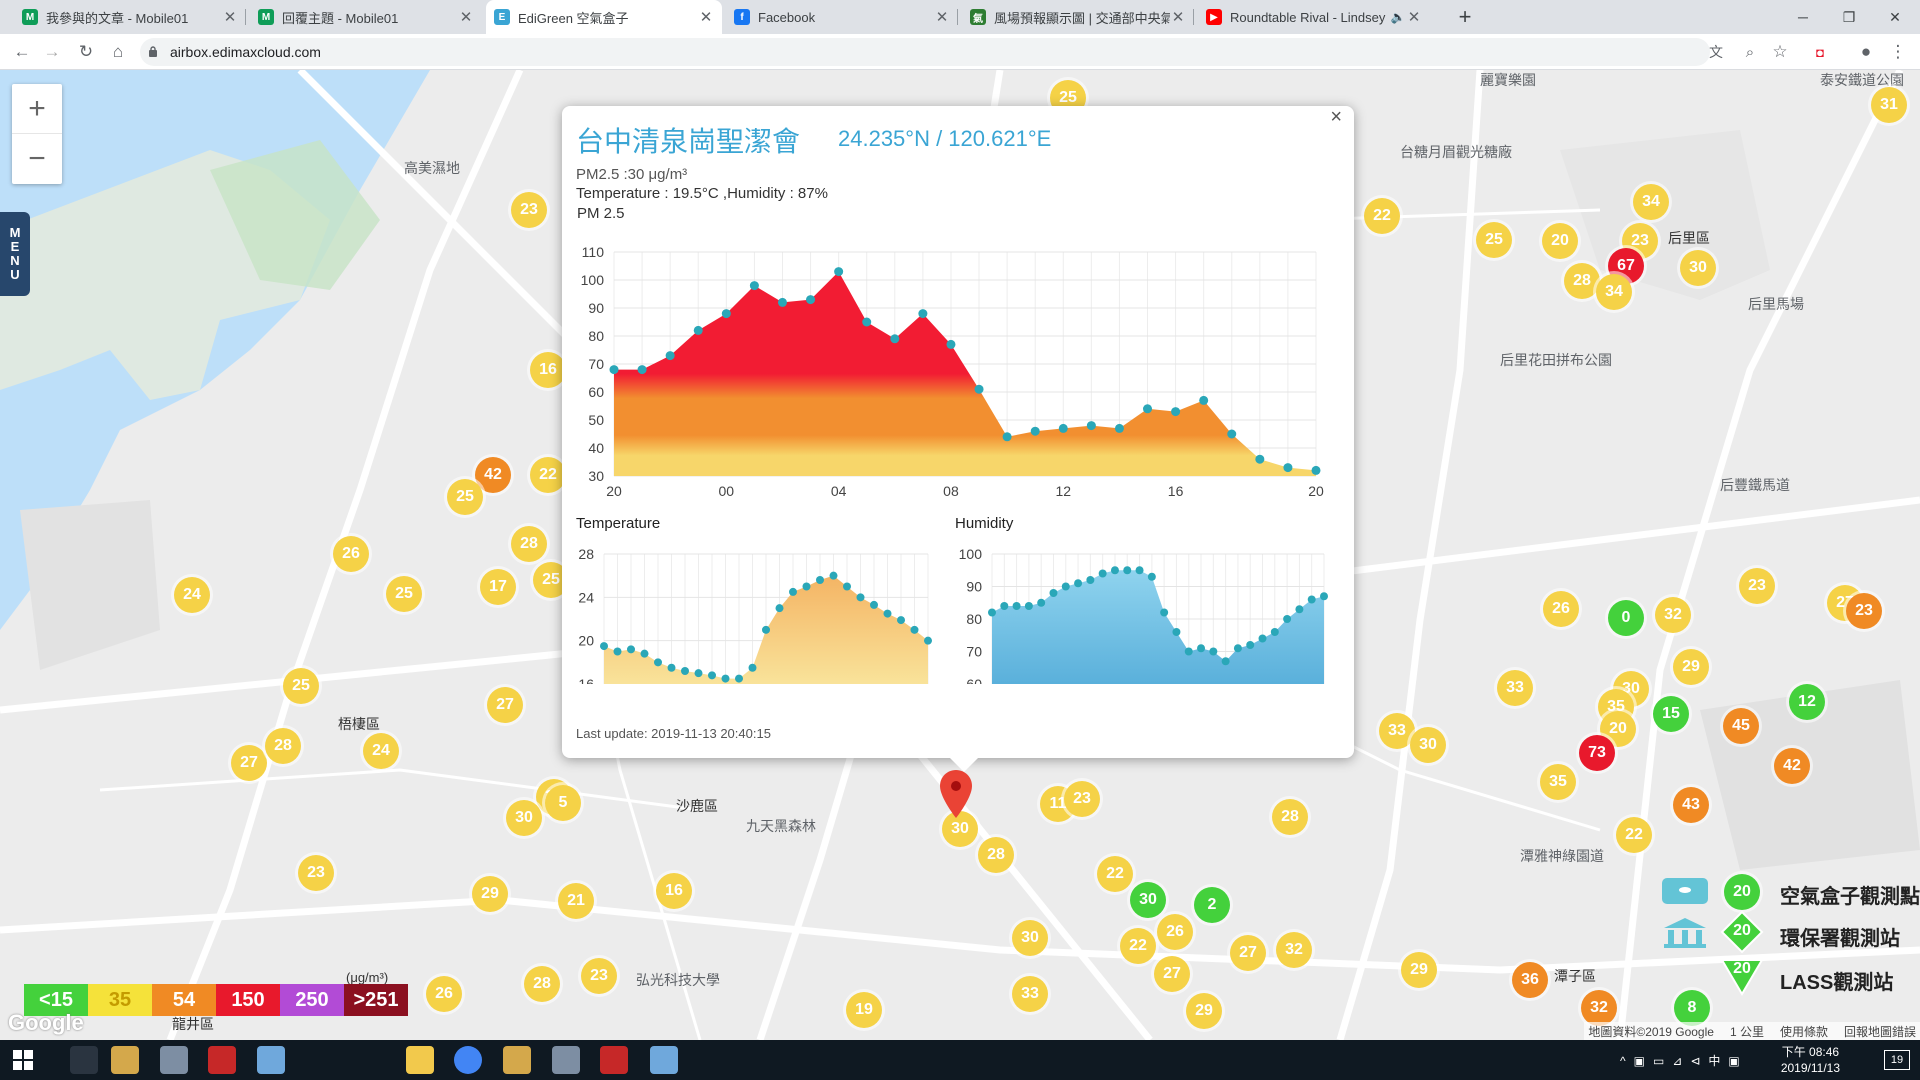  What do you see at coordinates (1671, 714) in the screenshot?
I see `aq-marker: 15` at bounding box center [1671, 714].